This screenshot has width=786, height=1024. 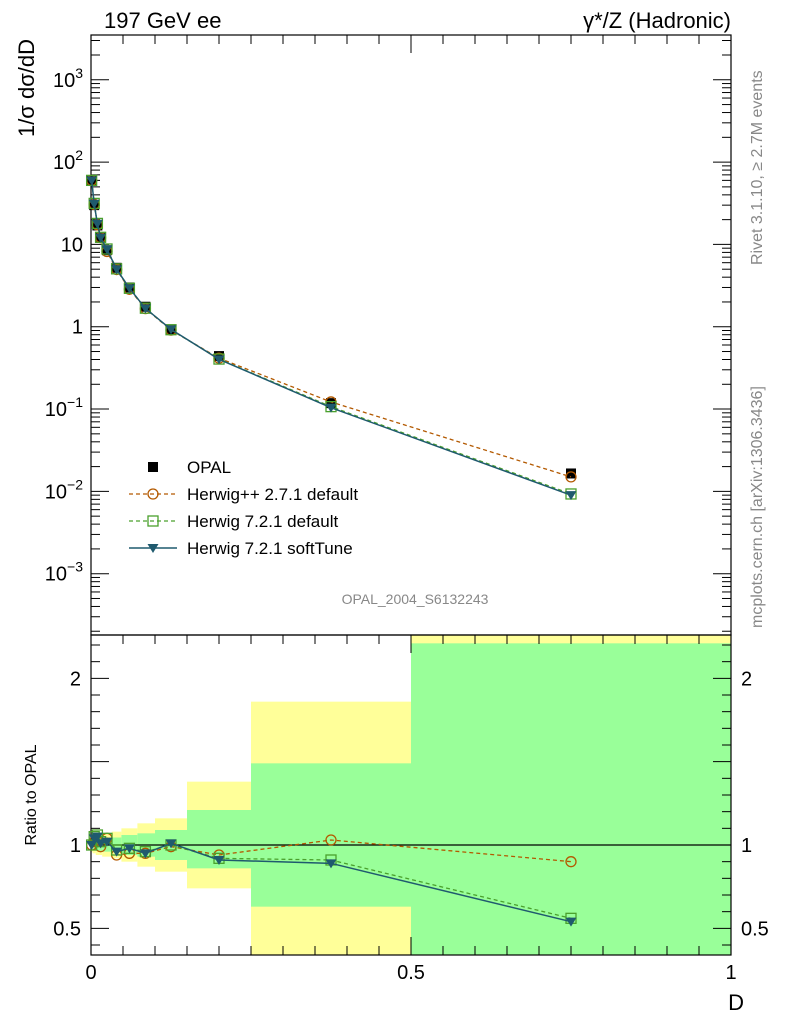 I want to click on ratio-y-tick-label-right: 1, so click(x=746, y=846).